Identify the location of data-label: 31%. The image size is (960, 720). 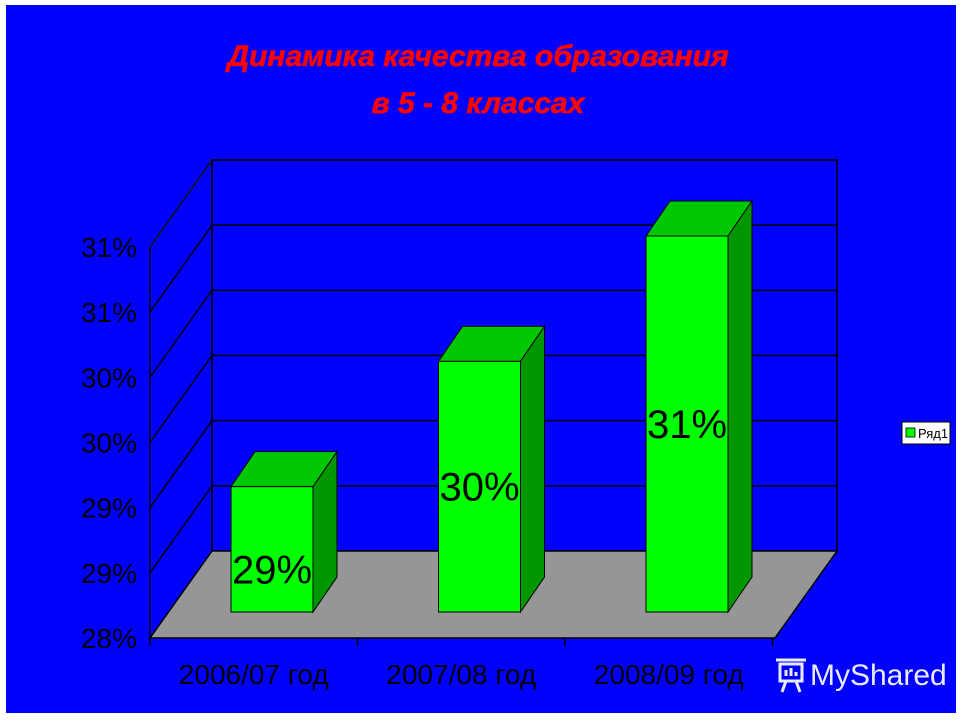
(687, 425).